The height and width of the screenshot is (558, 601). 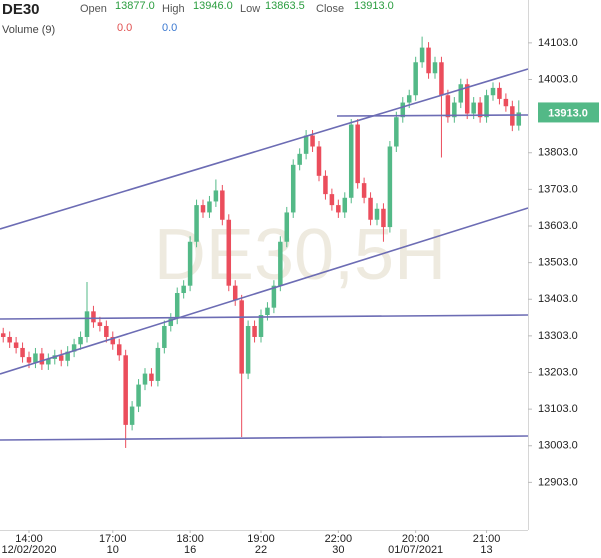 I want to click on price-tag-label: 13913.0, so click(x=568, y=113).